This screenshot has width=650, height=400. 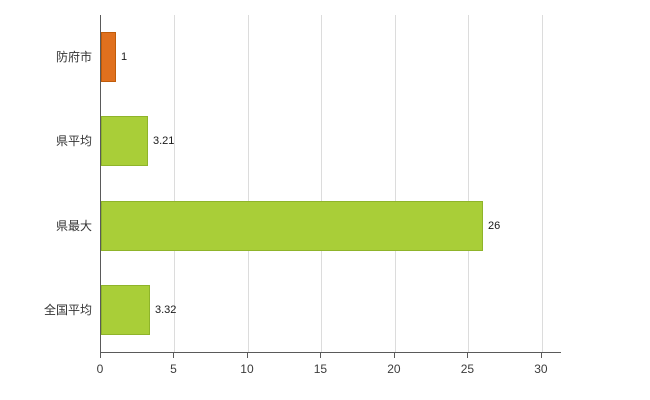 What do you see at coordinates (73, 57) in the screenshot?
I see `category-label: 防府市` at bounding box center [73, 57].